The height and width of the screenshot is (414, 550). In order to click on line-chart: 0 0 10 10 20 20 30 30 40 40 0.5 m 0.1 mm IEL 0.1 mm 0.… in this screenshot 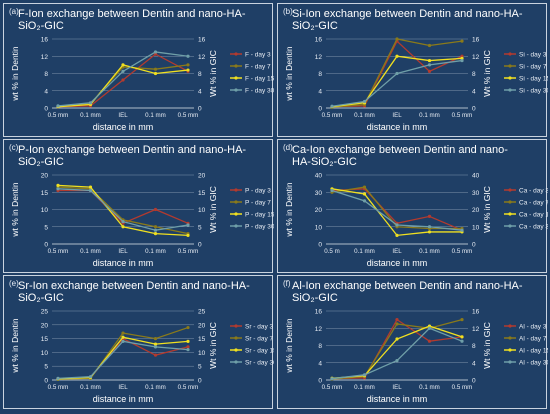, I will do `click(416, 221)`.